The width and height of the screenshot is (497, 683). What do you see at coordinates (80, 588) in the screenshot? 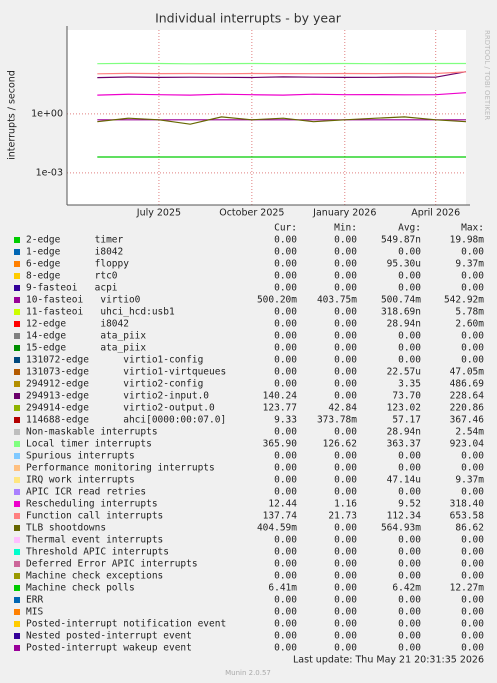
I see `legend-label: Machine check polls` at bounding box center [80, 588].